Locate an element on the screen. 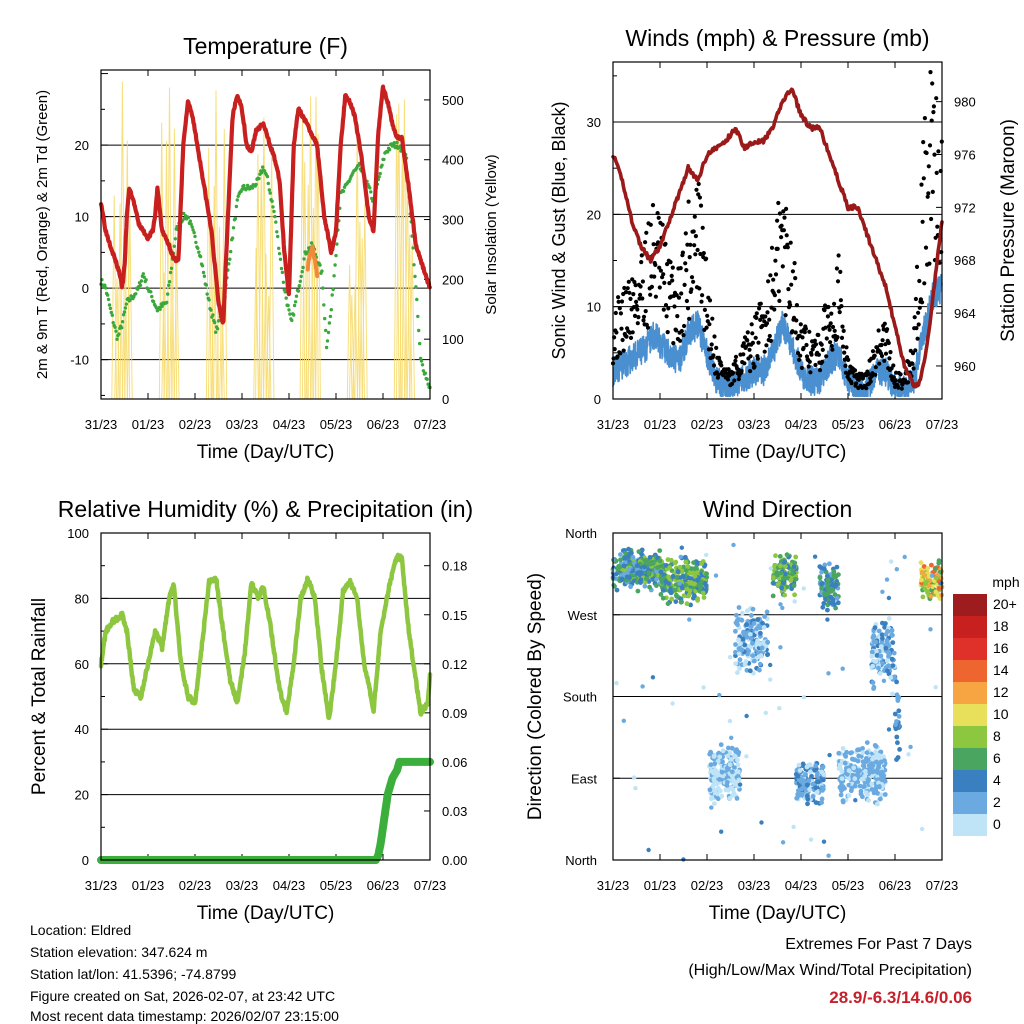  panel2-frame is located at coordinates (265, 696).